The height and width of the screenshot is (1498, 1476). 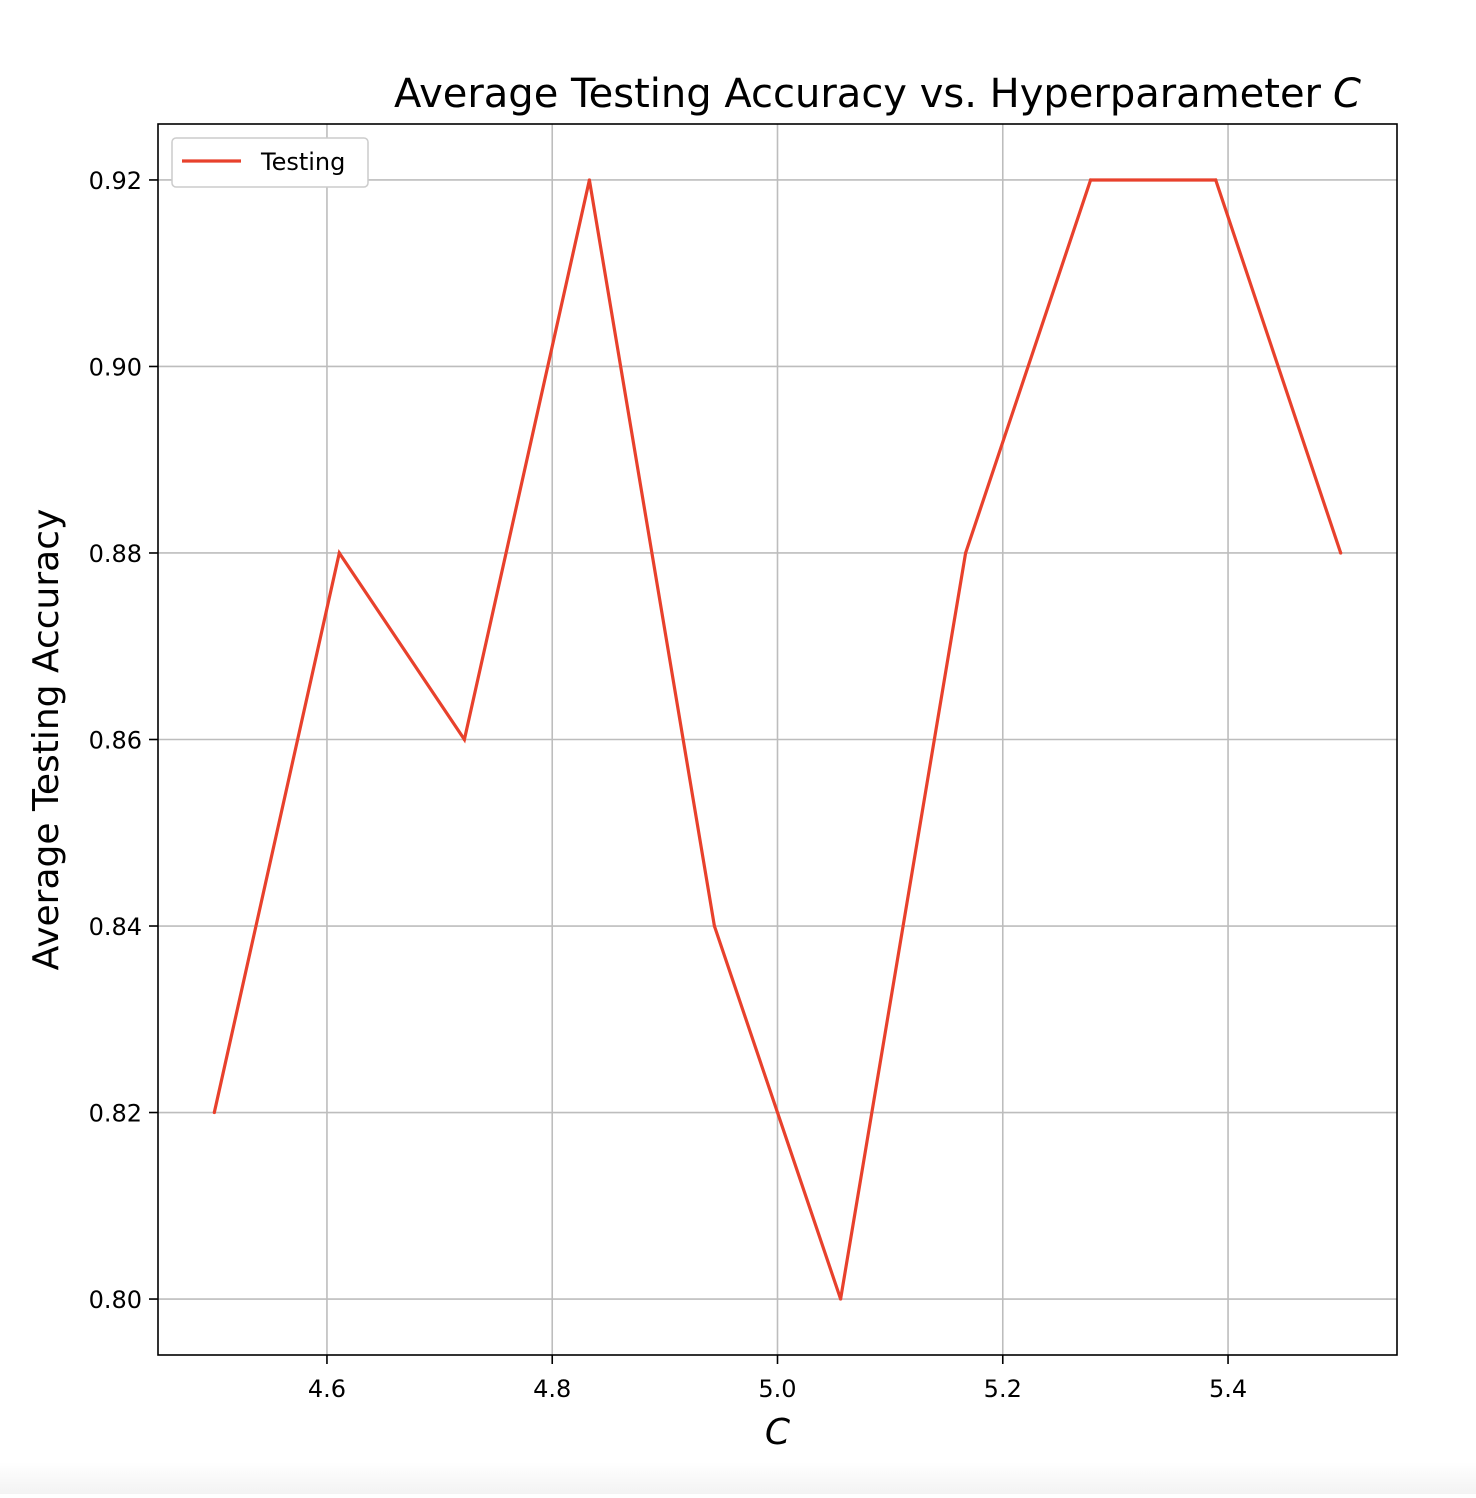 I want to click on legend: Testing, so click(x=270, y=162).